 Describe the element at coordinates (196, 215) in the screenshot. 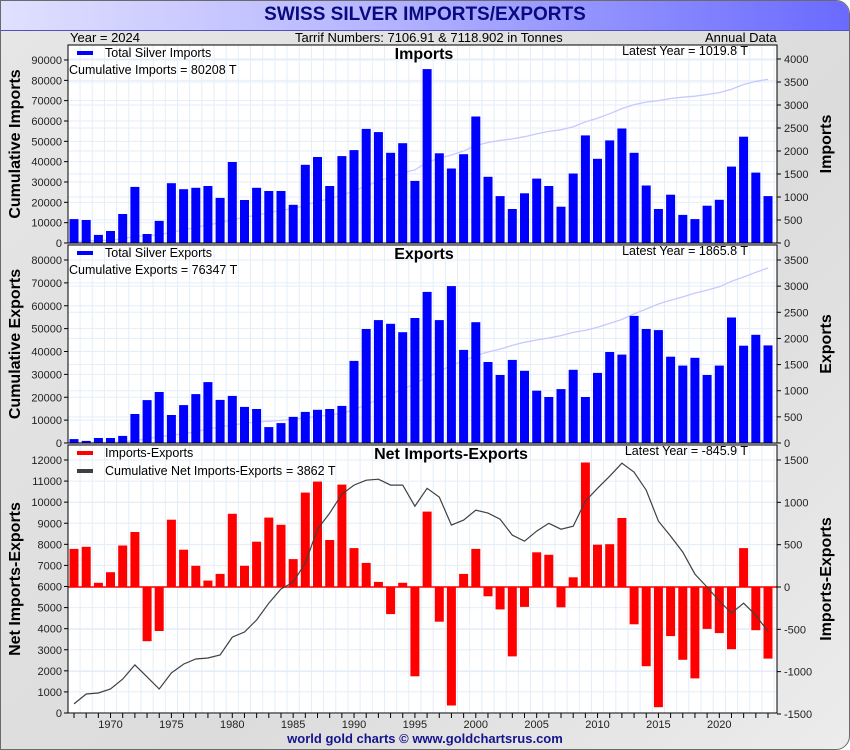

I see `bar-imports-1977` at that location.